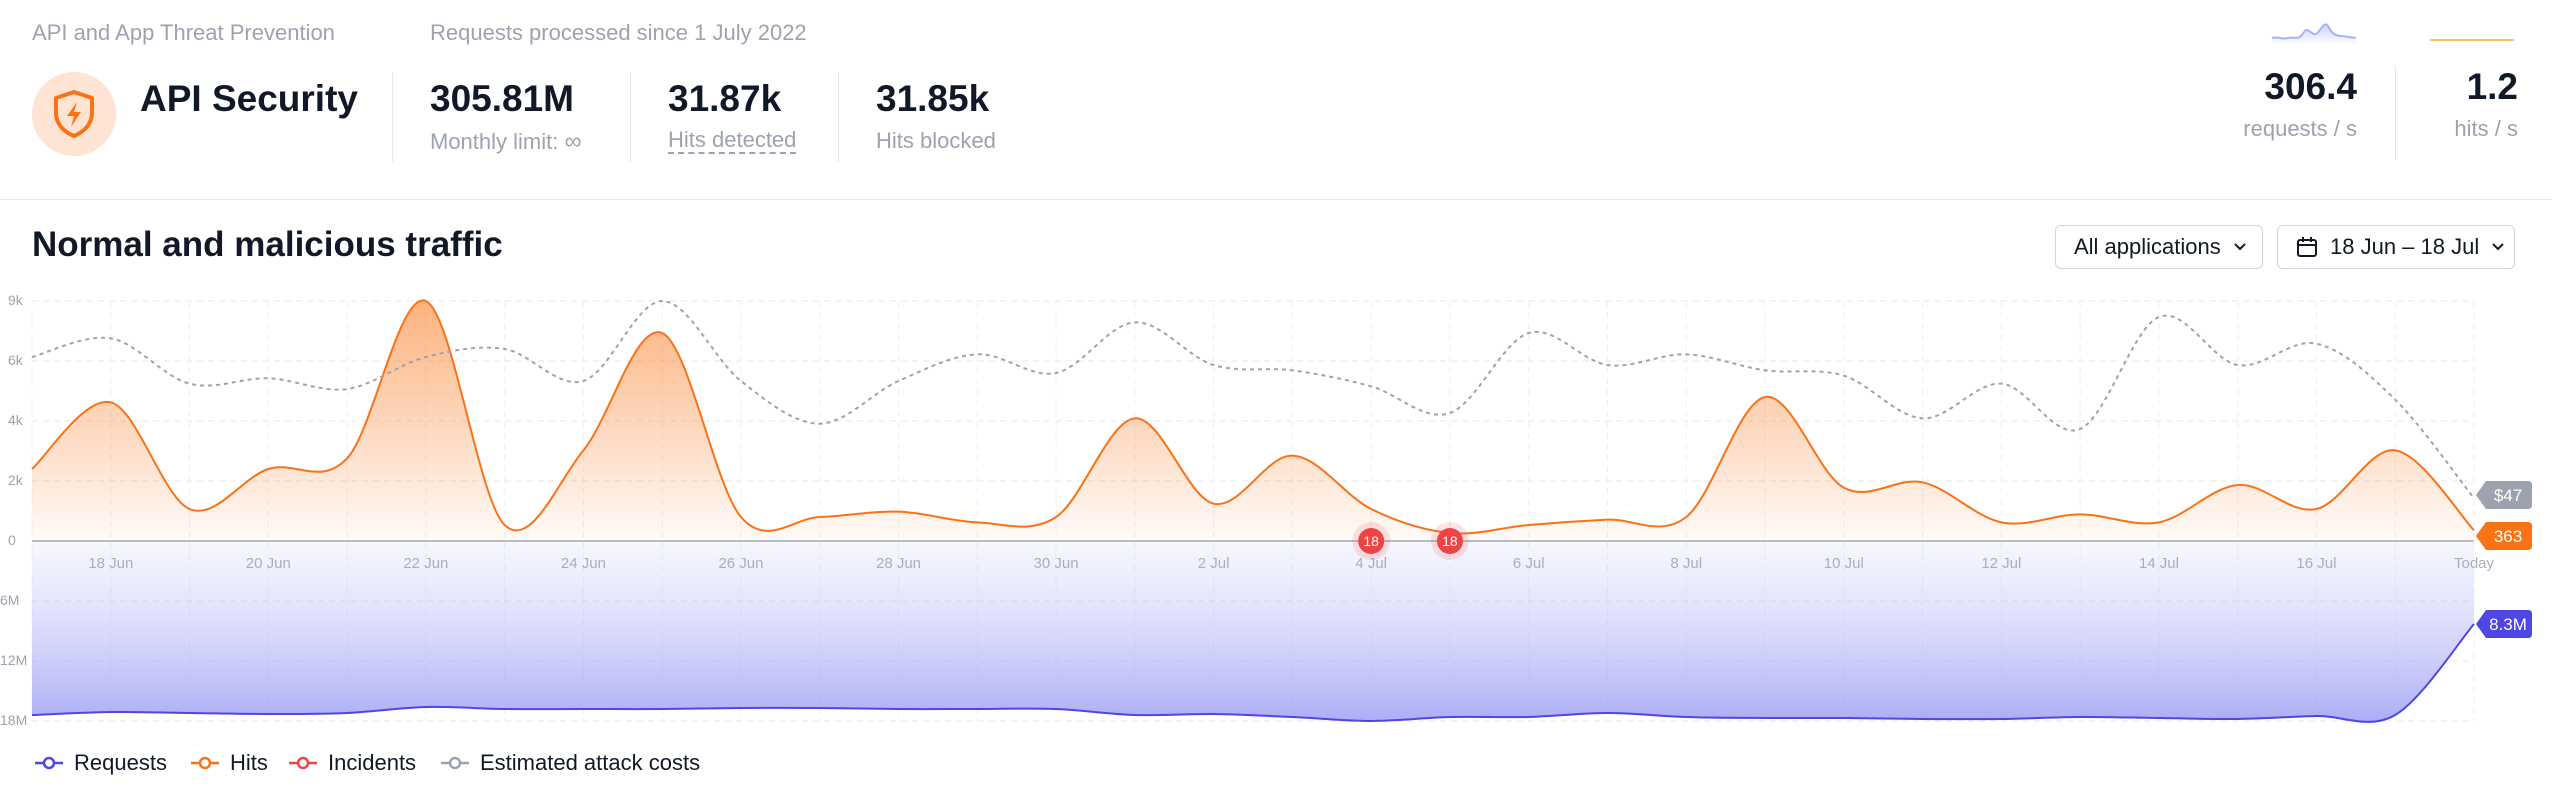 The image size is (2552, 792). What do you see at coordinates (12, 540) in the screenshot?
I see `y-tick-label: 0` at bounding box center [12, 540].